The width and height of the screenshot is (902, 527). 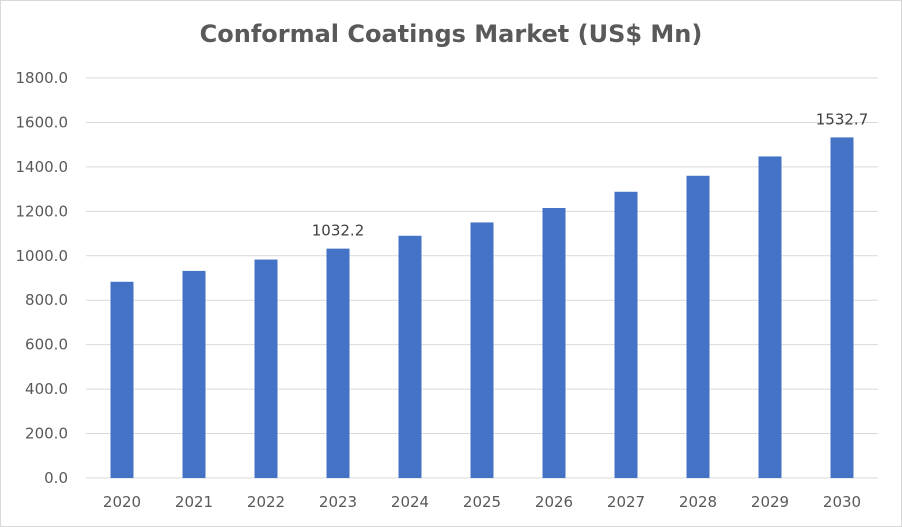 What do you see at coordinates (770, 317) in the screenshot?
I see `bar-2029` at bounding box center [770, 317].